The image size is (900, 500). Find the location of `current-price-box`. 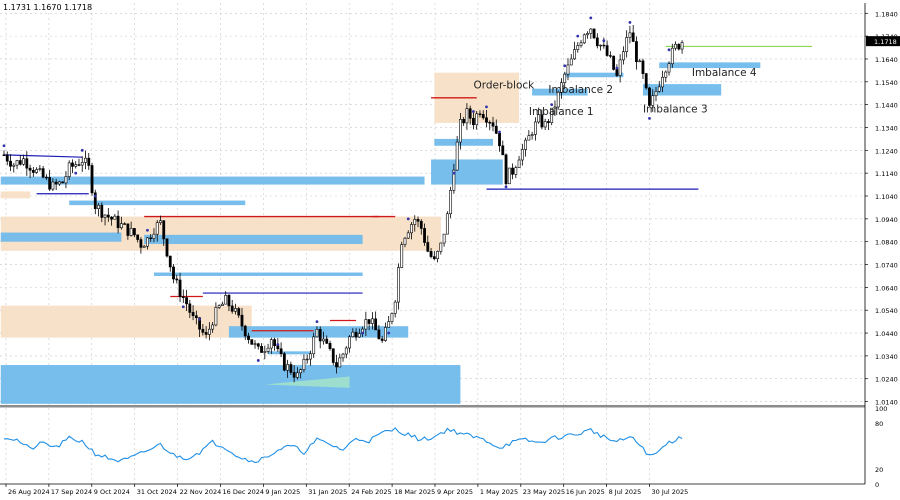

current-price-box is located at coordinates (883, 41).